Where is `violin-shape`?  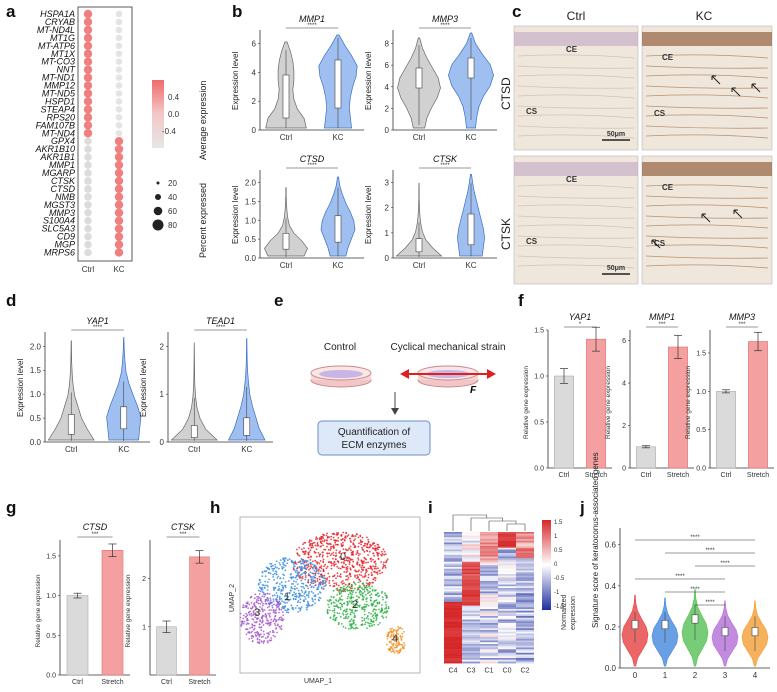
violin-shape is located at coordinates (419, 219).